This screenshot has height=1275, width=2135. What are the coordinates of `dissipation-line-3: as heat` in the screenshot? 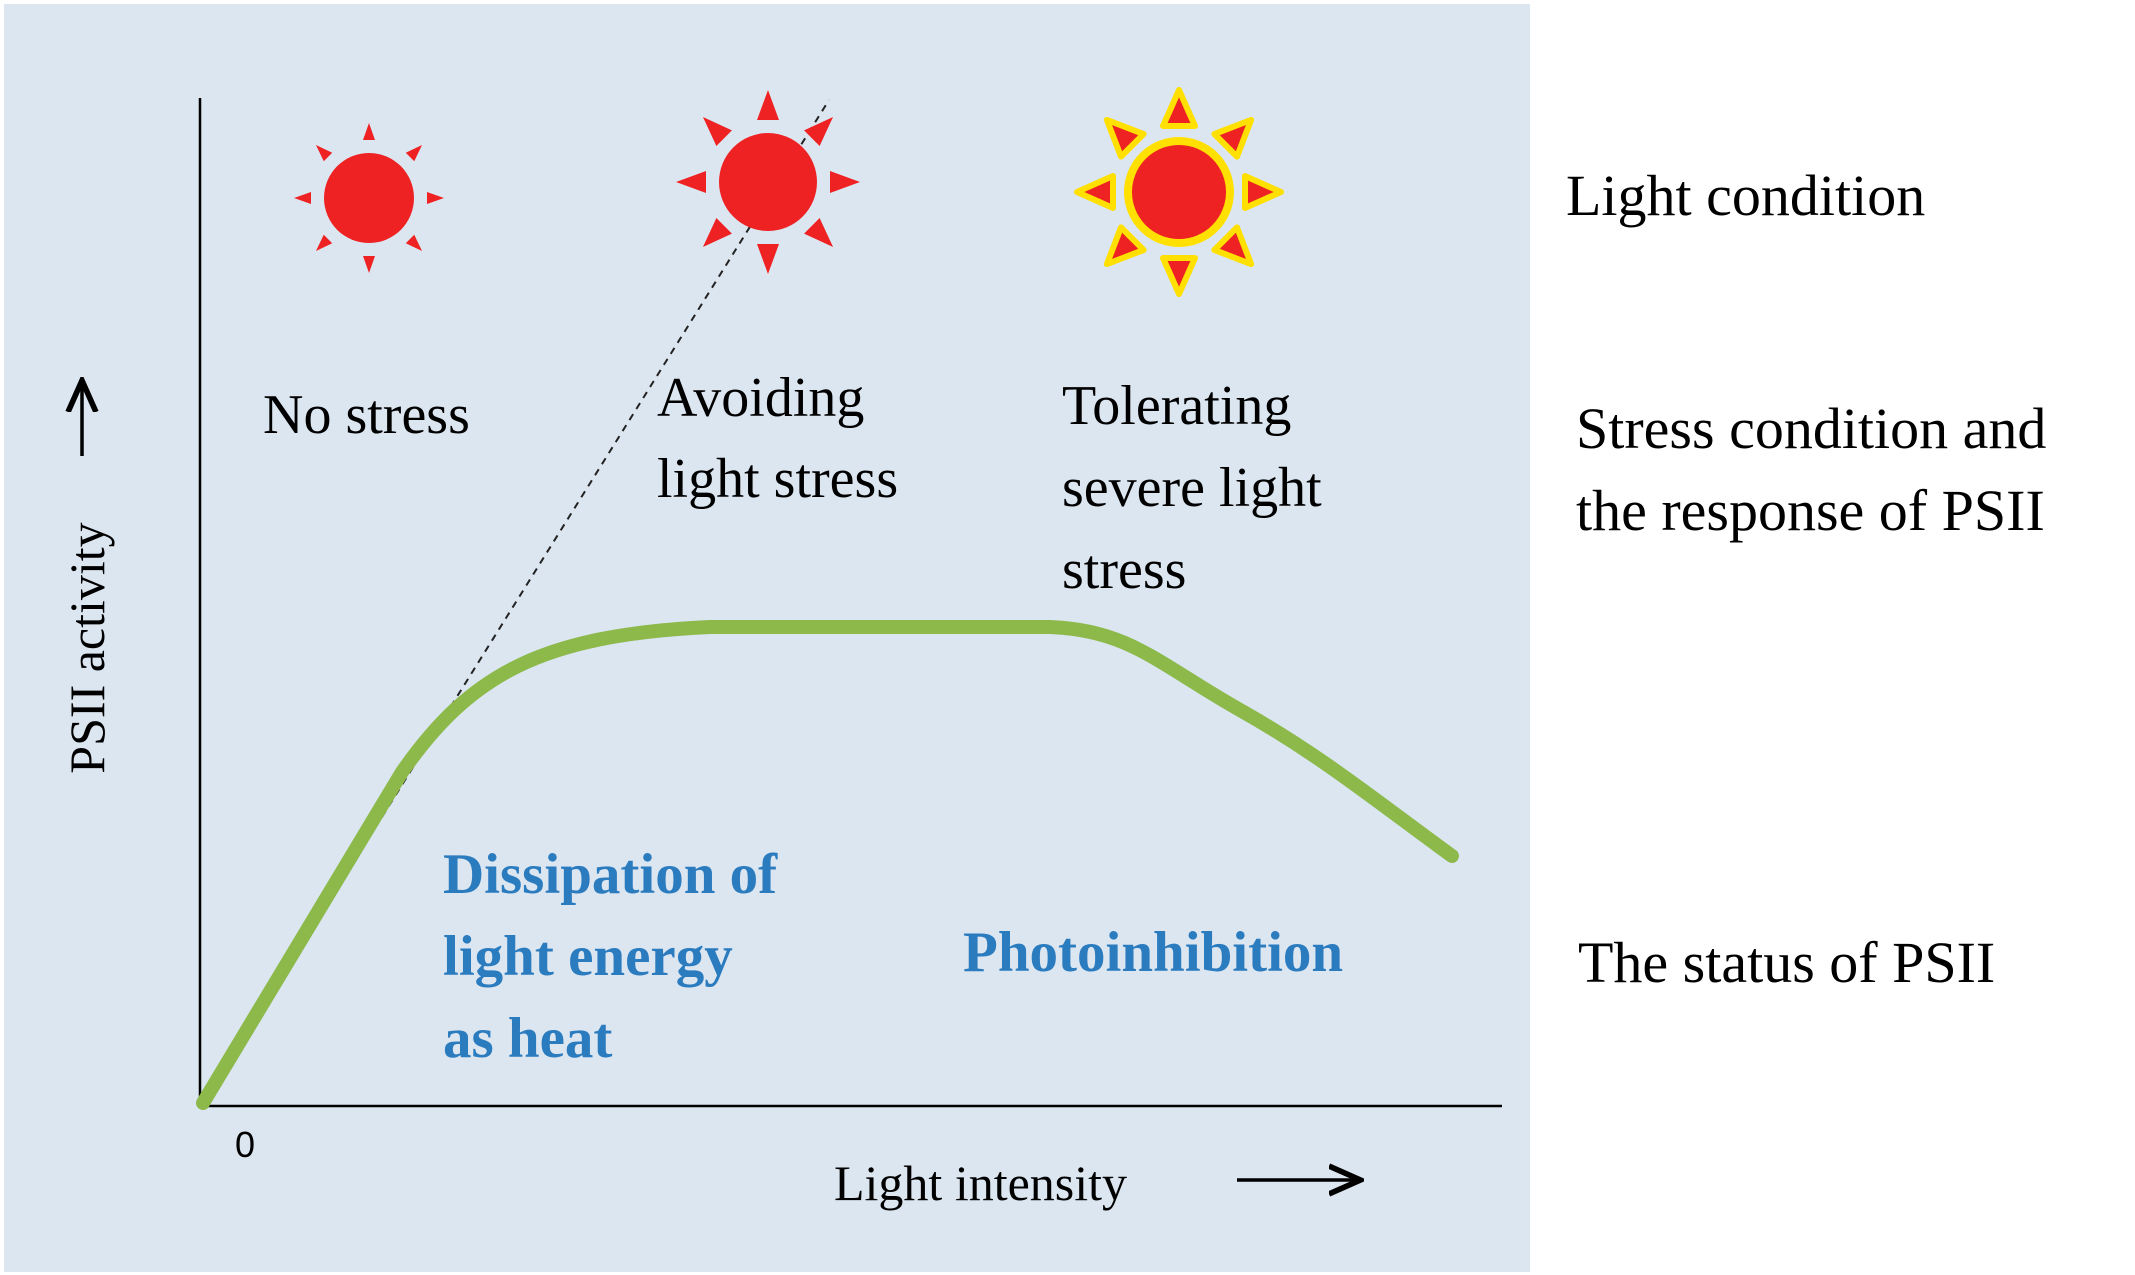 It's located at (527, 1038).